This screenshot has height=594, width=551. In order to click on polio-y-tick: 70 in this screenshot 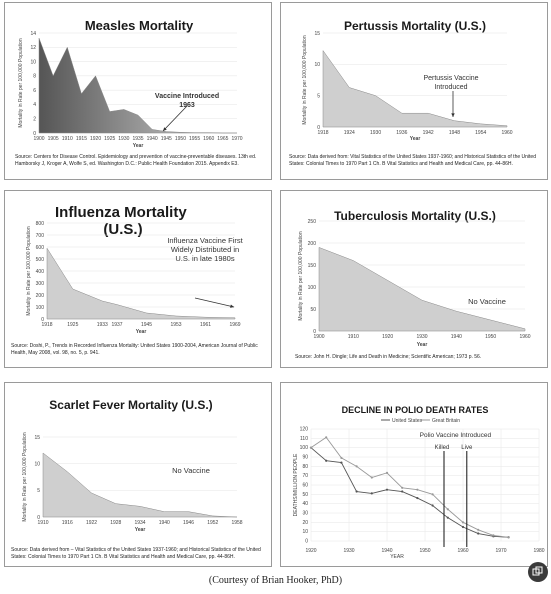, I will do `click(305, 476)`.